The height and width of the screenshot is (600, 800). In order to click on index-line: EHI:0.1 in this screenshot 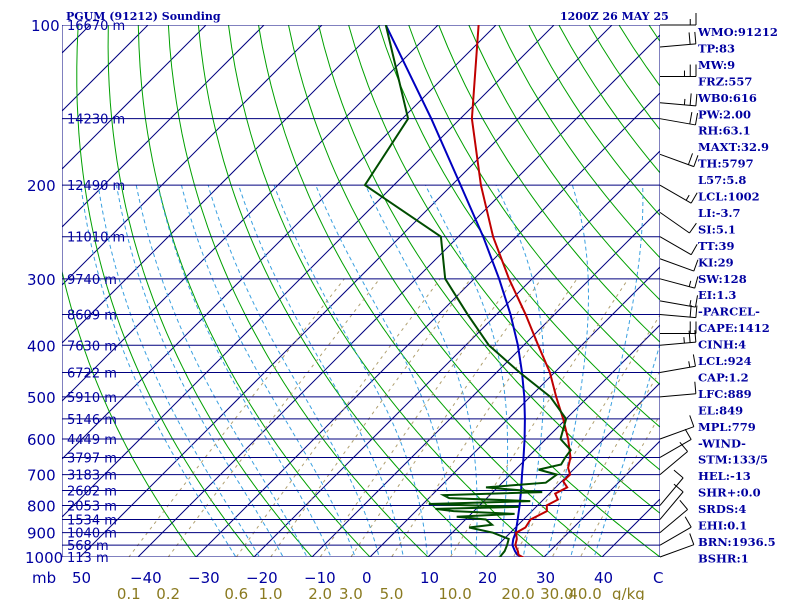, I will do `click(722, 526)`.